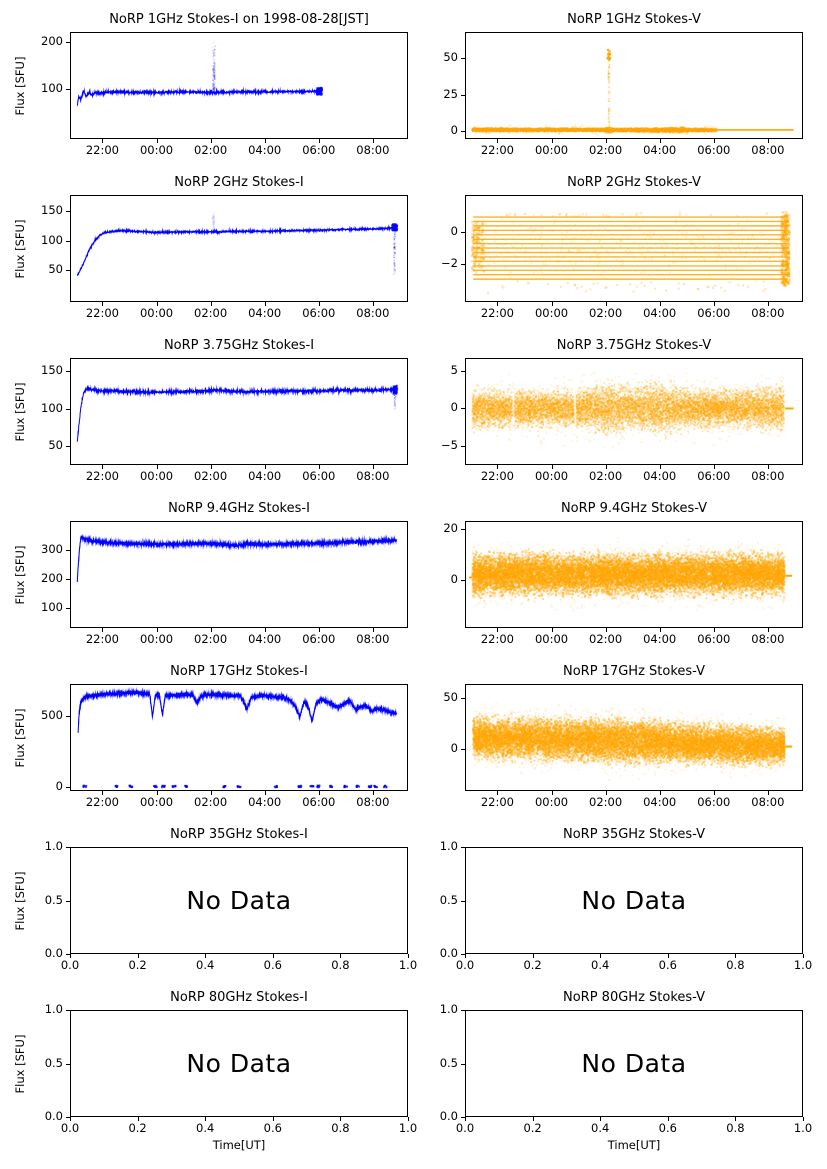 The height and width of the screenshot is (1169, 827). Describe the element at coordinates (239, 574) in the screenshot. I see `plot-area-norp-9-4ghz-stokes-i` at that location.